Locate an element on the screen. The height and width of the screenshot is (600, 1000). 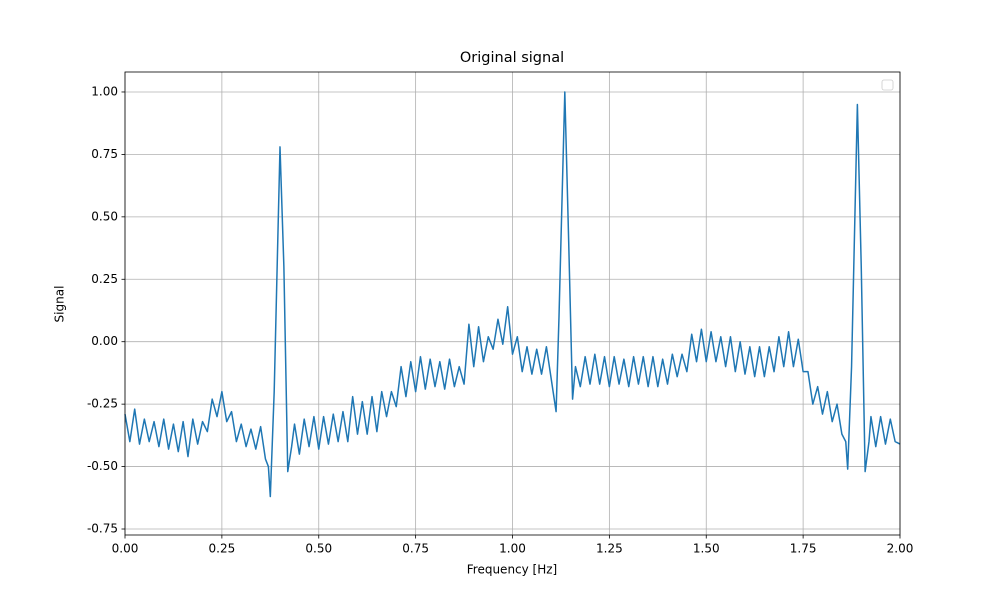
x-axis-label: Frequency [Hz] is located at coordinates (512, 570).